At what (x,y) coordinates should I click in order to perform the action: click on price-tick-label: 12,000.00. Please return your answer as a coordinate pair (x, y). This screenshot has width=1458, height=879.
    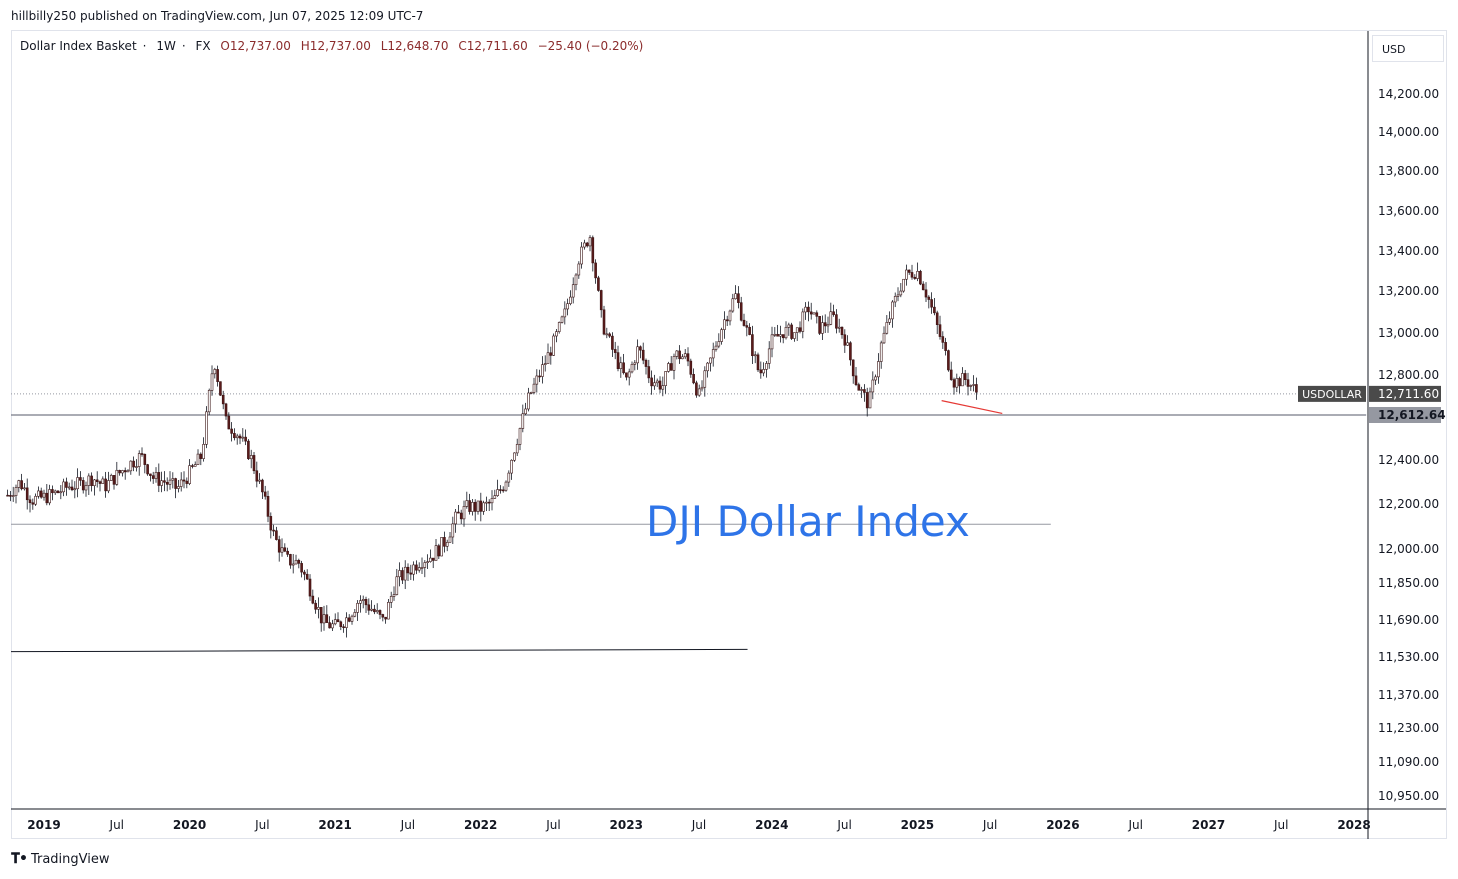
    Looking at the image, I should click on (1408, 549).